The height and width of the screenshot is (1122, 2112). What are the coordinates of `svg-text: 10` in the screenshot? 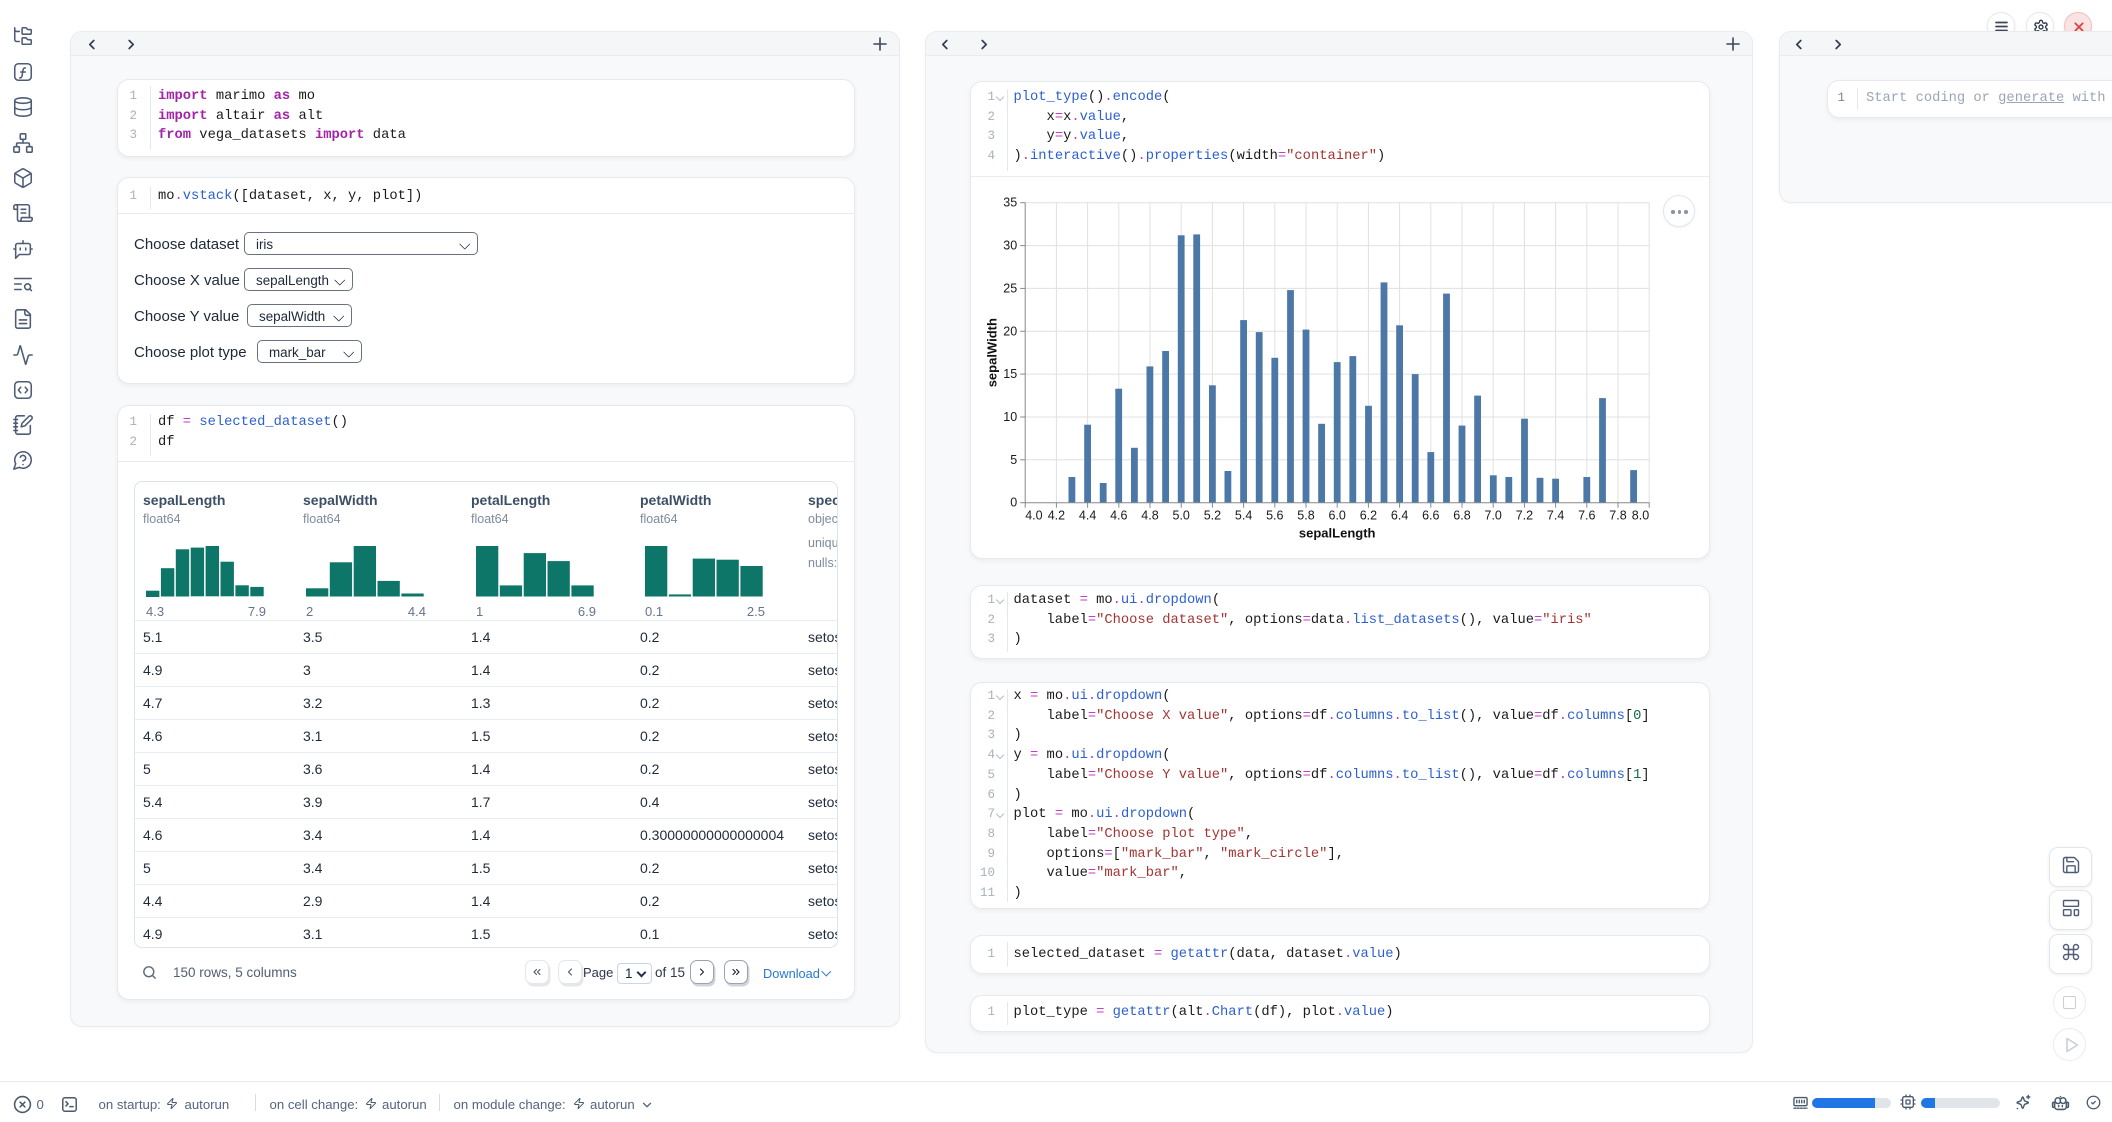 It's located at (1010, 417).